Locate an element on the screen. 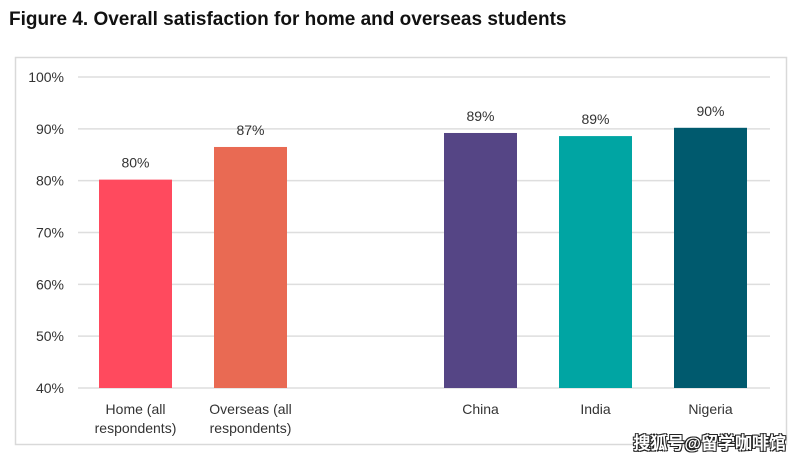 The width and height of the screenshot is (802, 460). y-tick-label: 60% is located at coordinates (50, 284).